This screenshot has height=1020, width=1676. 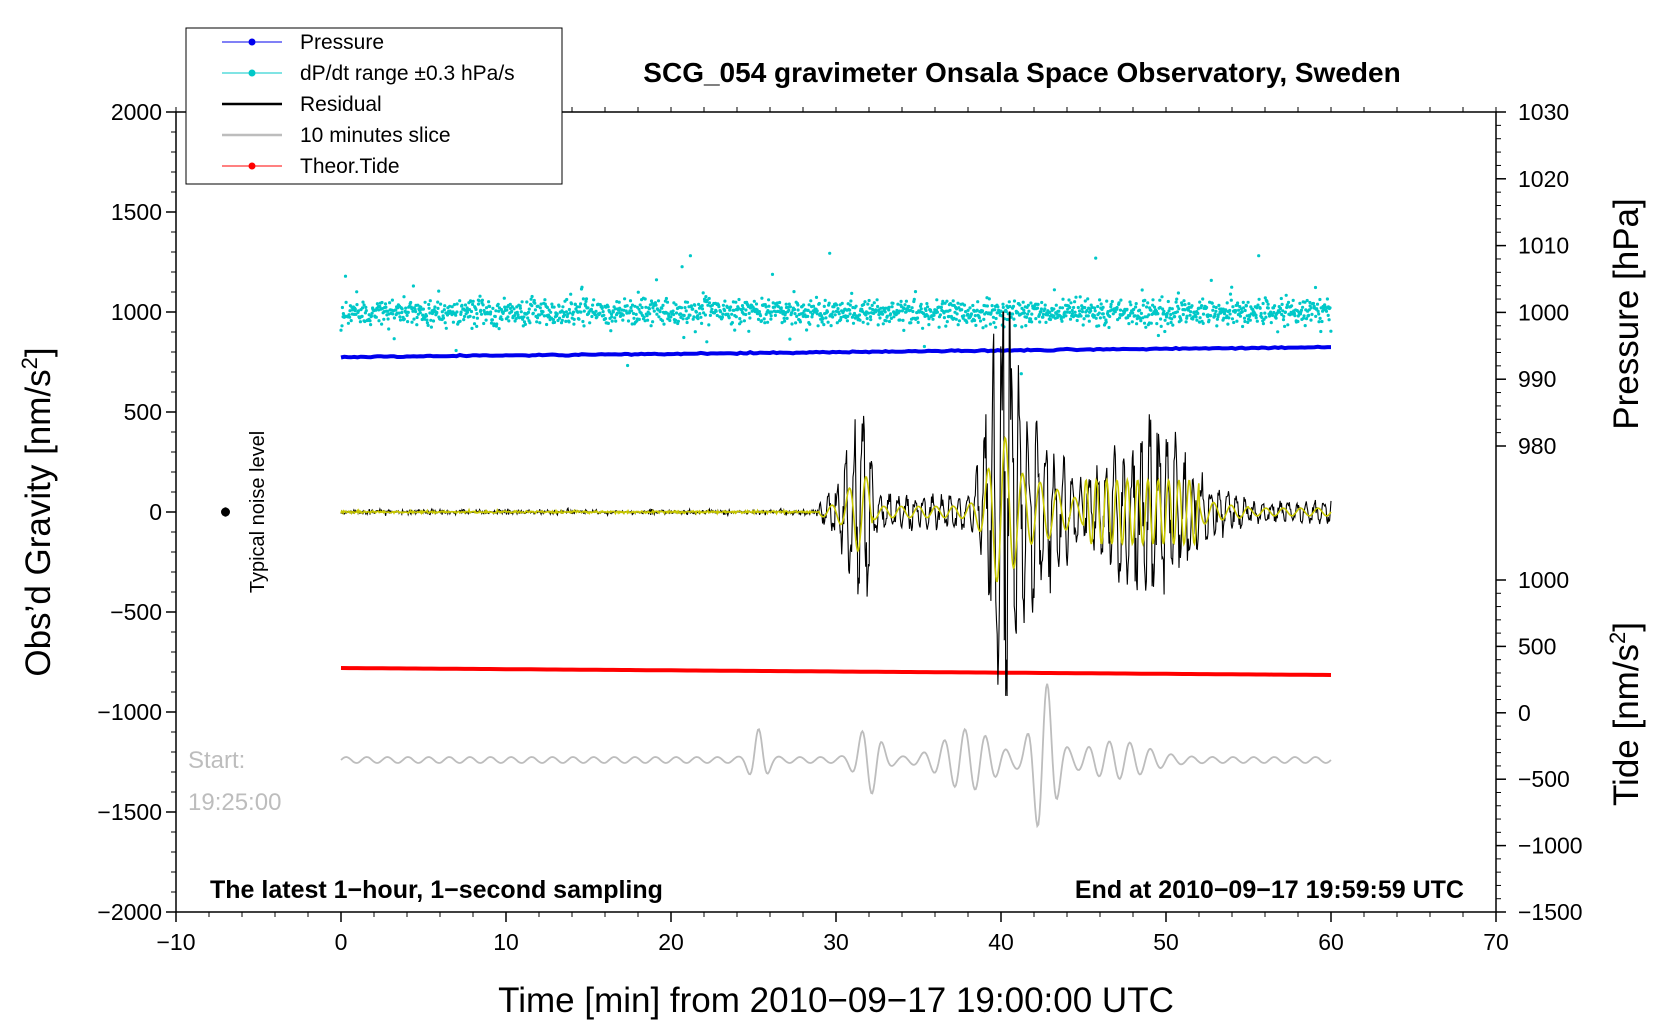 What do you see at coordinates (341, 104) in the screenshot?
I see `legend-label: Residual` at bounding box center [341, 104].